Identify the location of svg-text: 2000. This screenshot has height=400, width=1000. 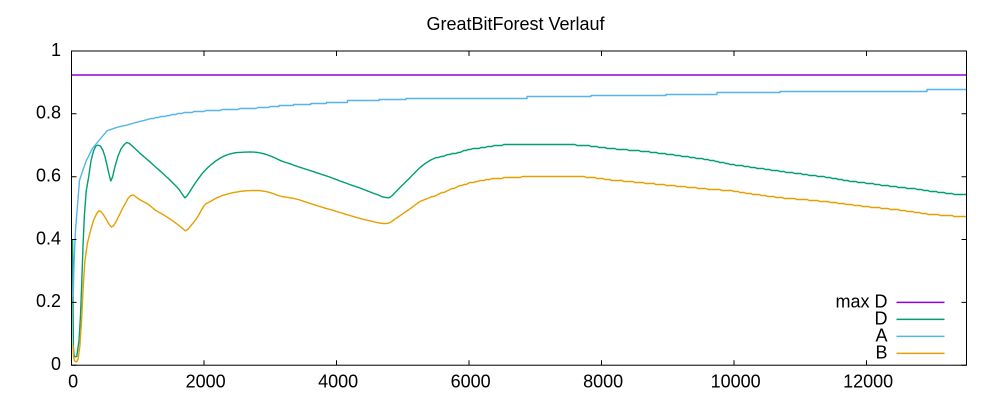
(206, 381).